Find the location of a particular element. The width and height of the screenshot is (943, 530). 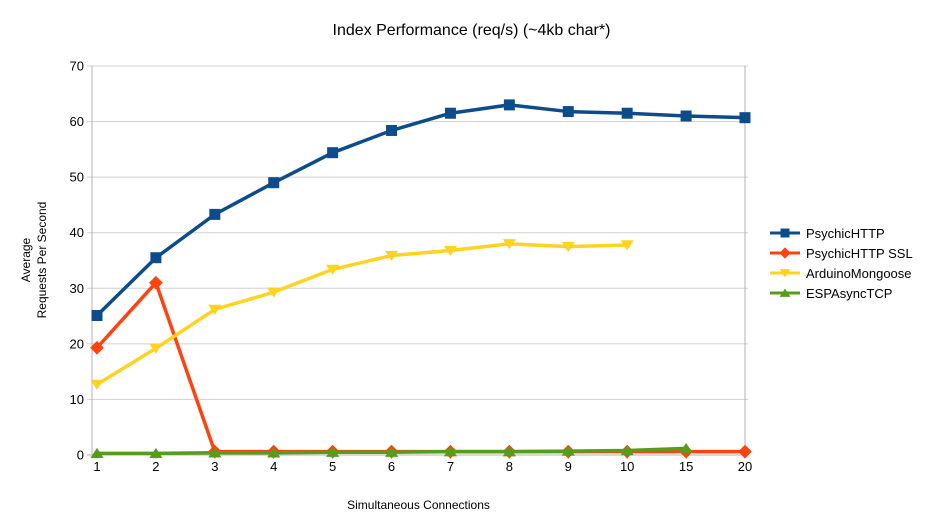

legend-label: PsychicHTTP is located at coordinates (845, 233).